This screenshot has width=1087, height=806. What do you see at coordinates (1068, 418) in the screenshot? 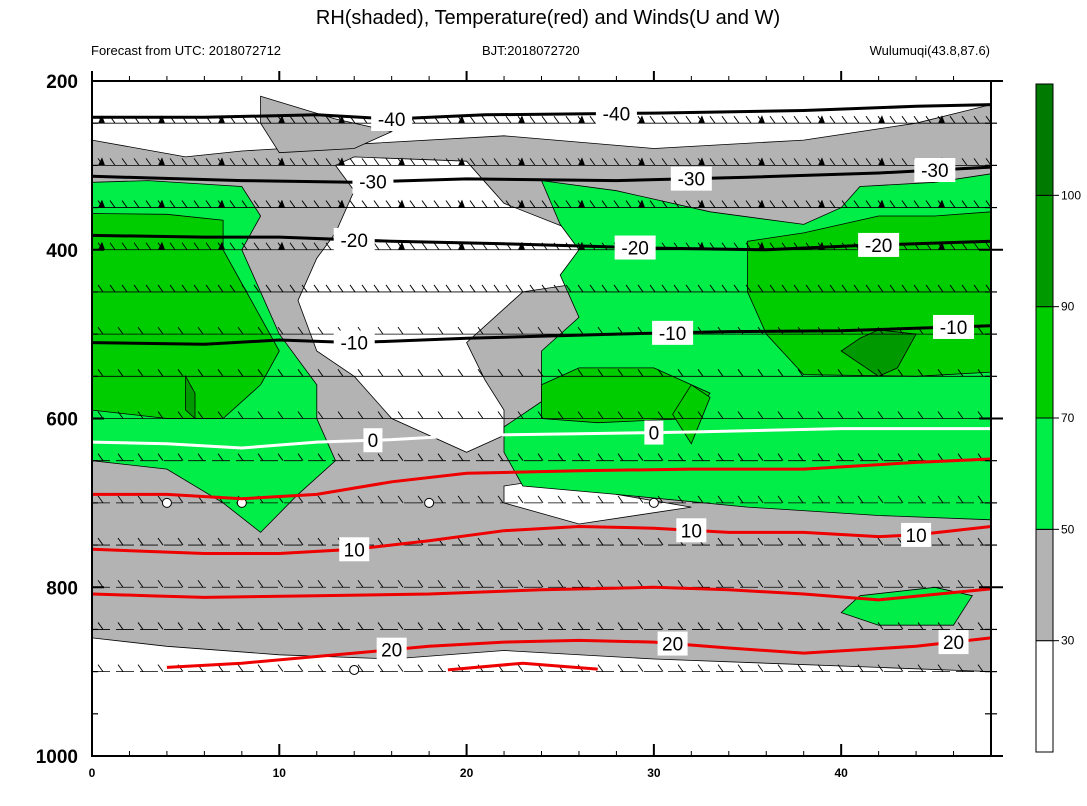
I see `colorbar-label: 70` at bounding box center [1068, 418].